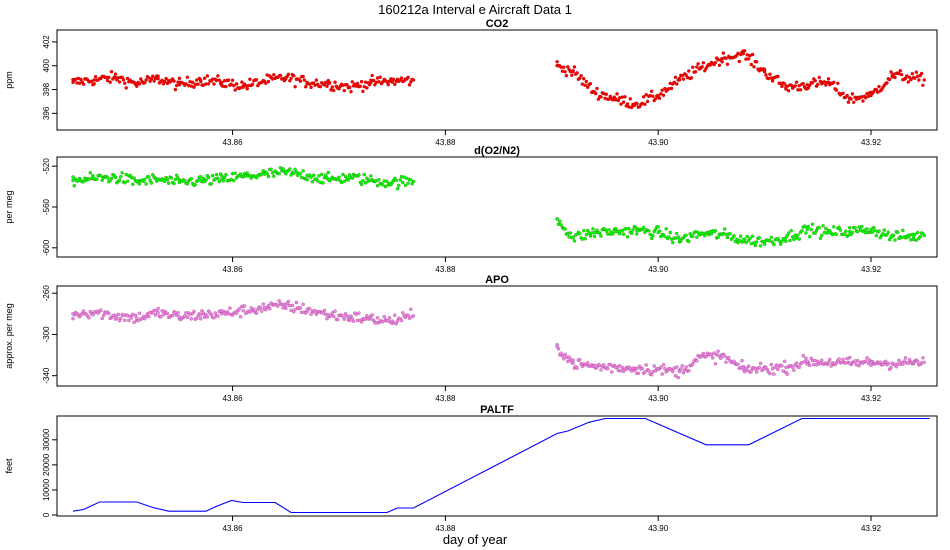  Describe the element at coordinates (46, 113) in the screenshot. I see `y-tick-label: 396` at that location.